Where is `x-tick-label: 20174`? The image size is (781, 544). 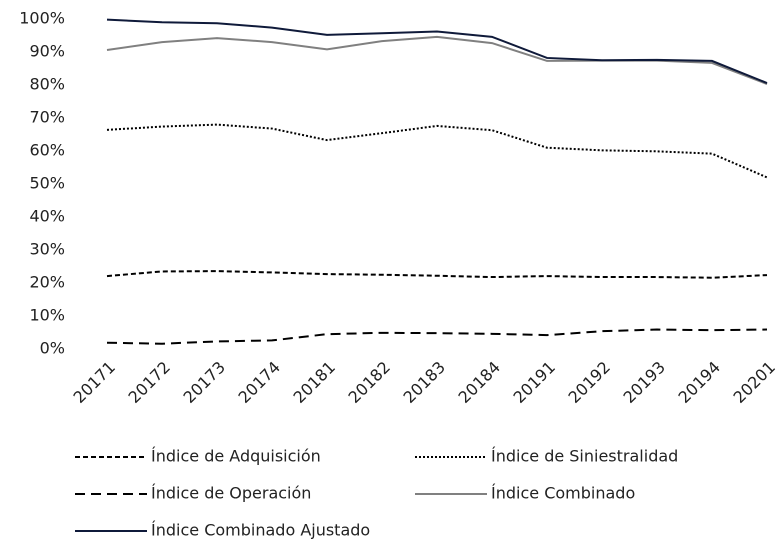
x-tick-label: 20174 is located at coordinates (259, 382).